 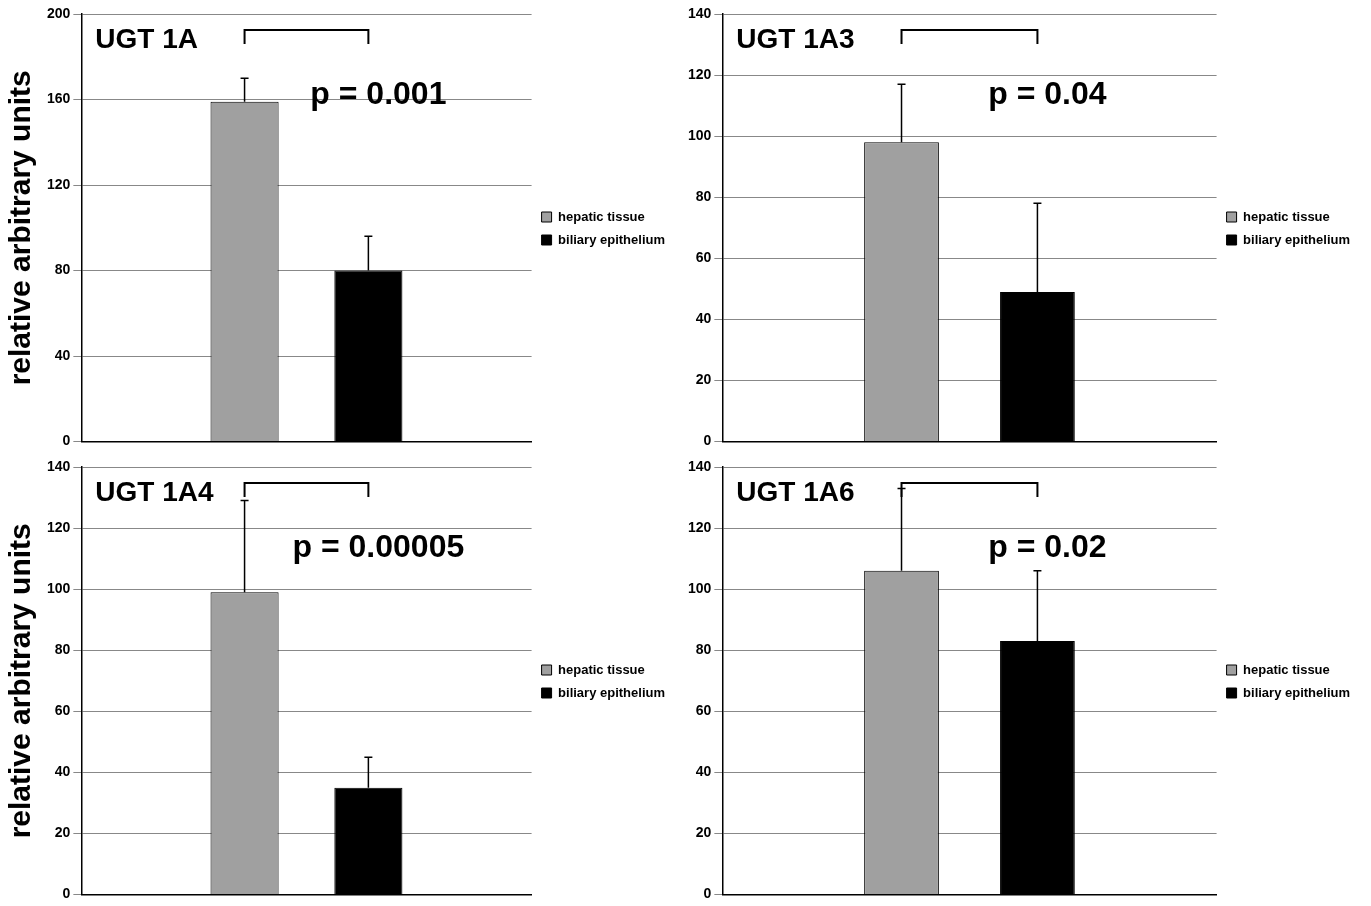 What do you see at coordinates (59, 12) in the screenshot?
I see `y-tick-label: 200` at bounding box center [59, 12].